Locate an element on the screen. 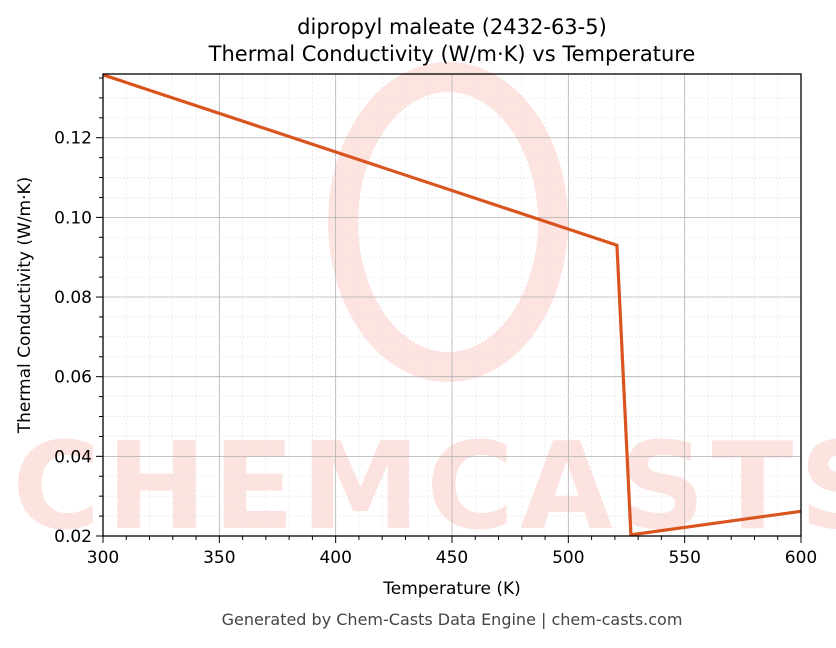 This screenshot has width=836, height=648. y-tick-label: 0.08 is located at coordinates (73, 298).